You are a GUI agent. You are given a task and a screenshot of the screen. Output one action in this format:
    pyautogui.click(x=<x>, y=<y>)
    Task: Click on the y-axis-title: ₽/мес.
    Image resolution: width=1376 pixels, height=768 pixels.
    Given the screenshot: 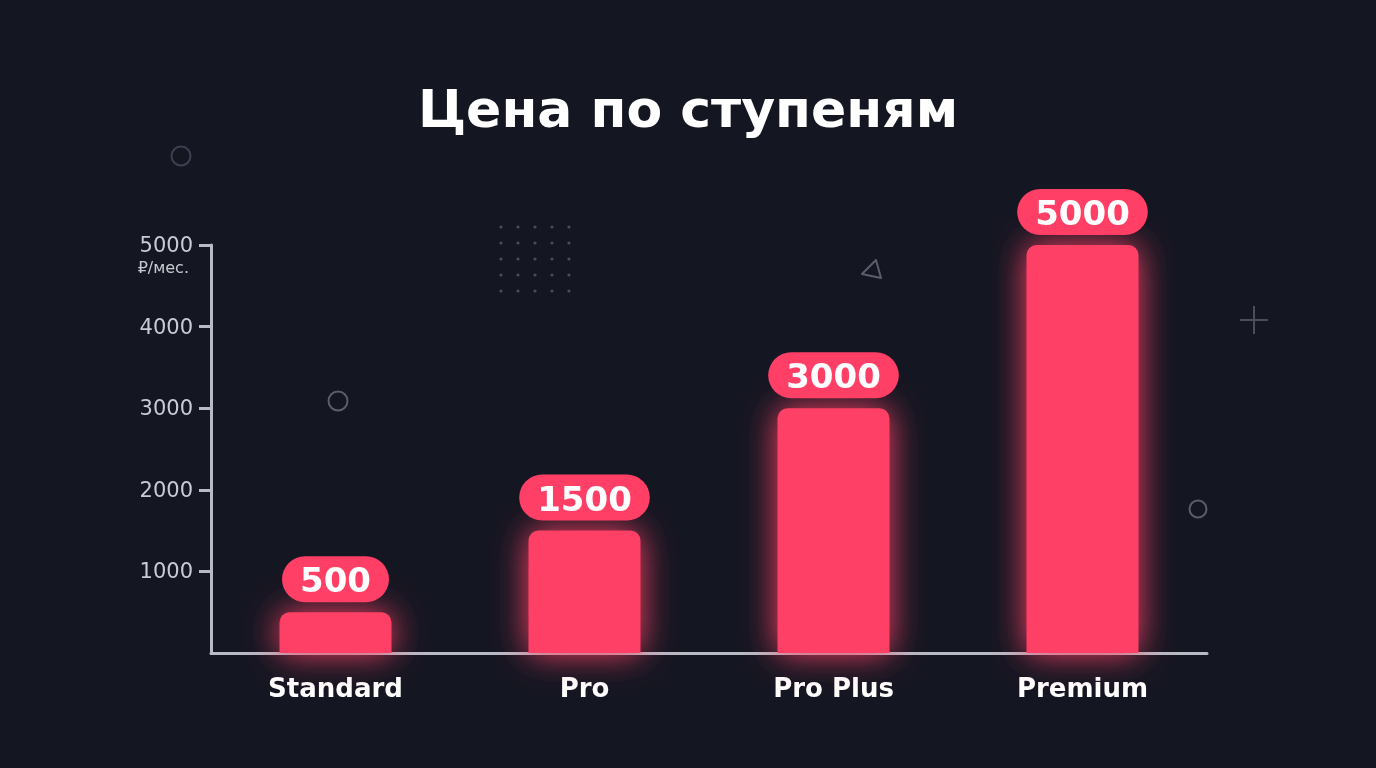 What is the action you would take?
    pyautogui.click(x=163, y=267)
    